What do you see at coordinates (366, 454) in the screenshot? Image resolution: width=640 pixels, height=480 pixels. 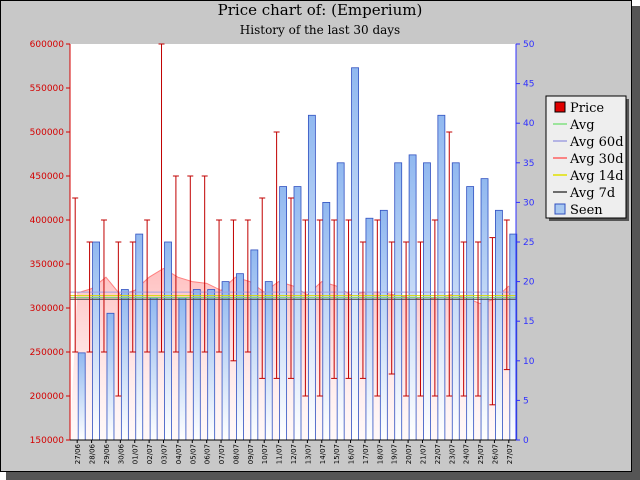 I see `x-tick-label: 17/07` at bounding box center [366, 454].